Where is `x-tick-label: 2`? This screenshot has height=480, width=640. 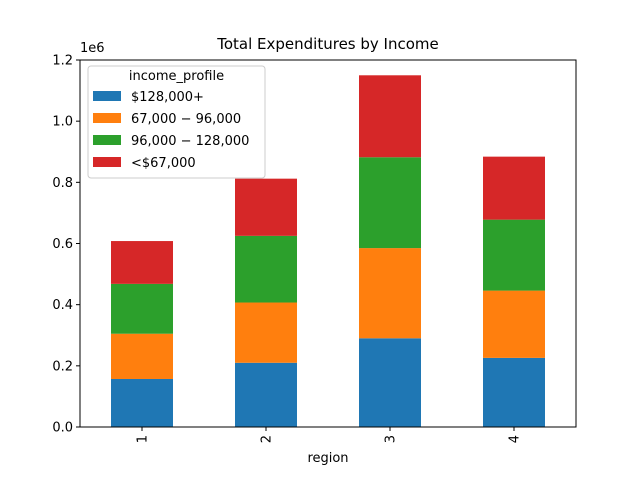
x-tick-label: 2 is located at coordinates (267, 439).